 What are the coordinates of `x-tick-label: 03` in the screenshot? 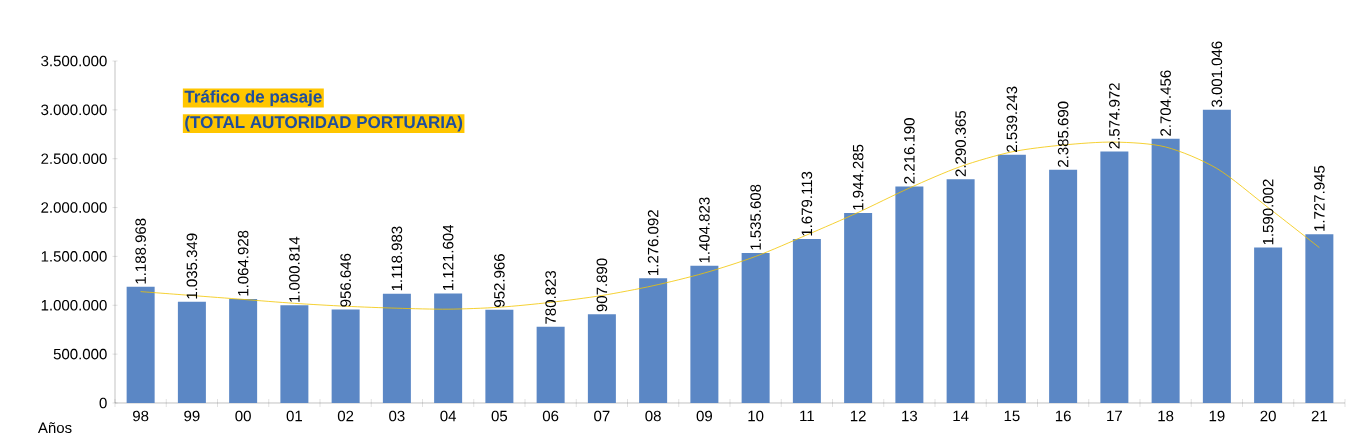 It's located at (397, 416).